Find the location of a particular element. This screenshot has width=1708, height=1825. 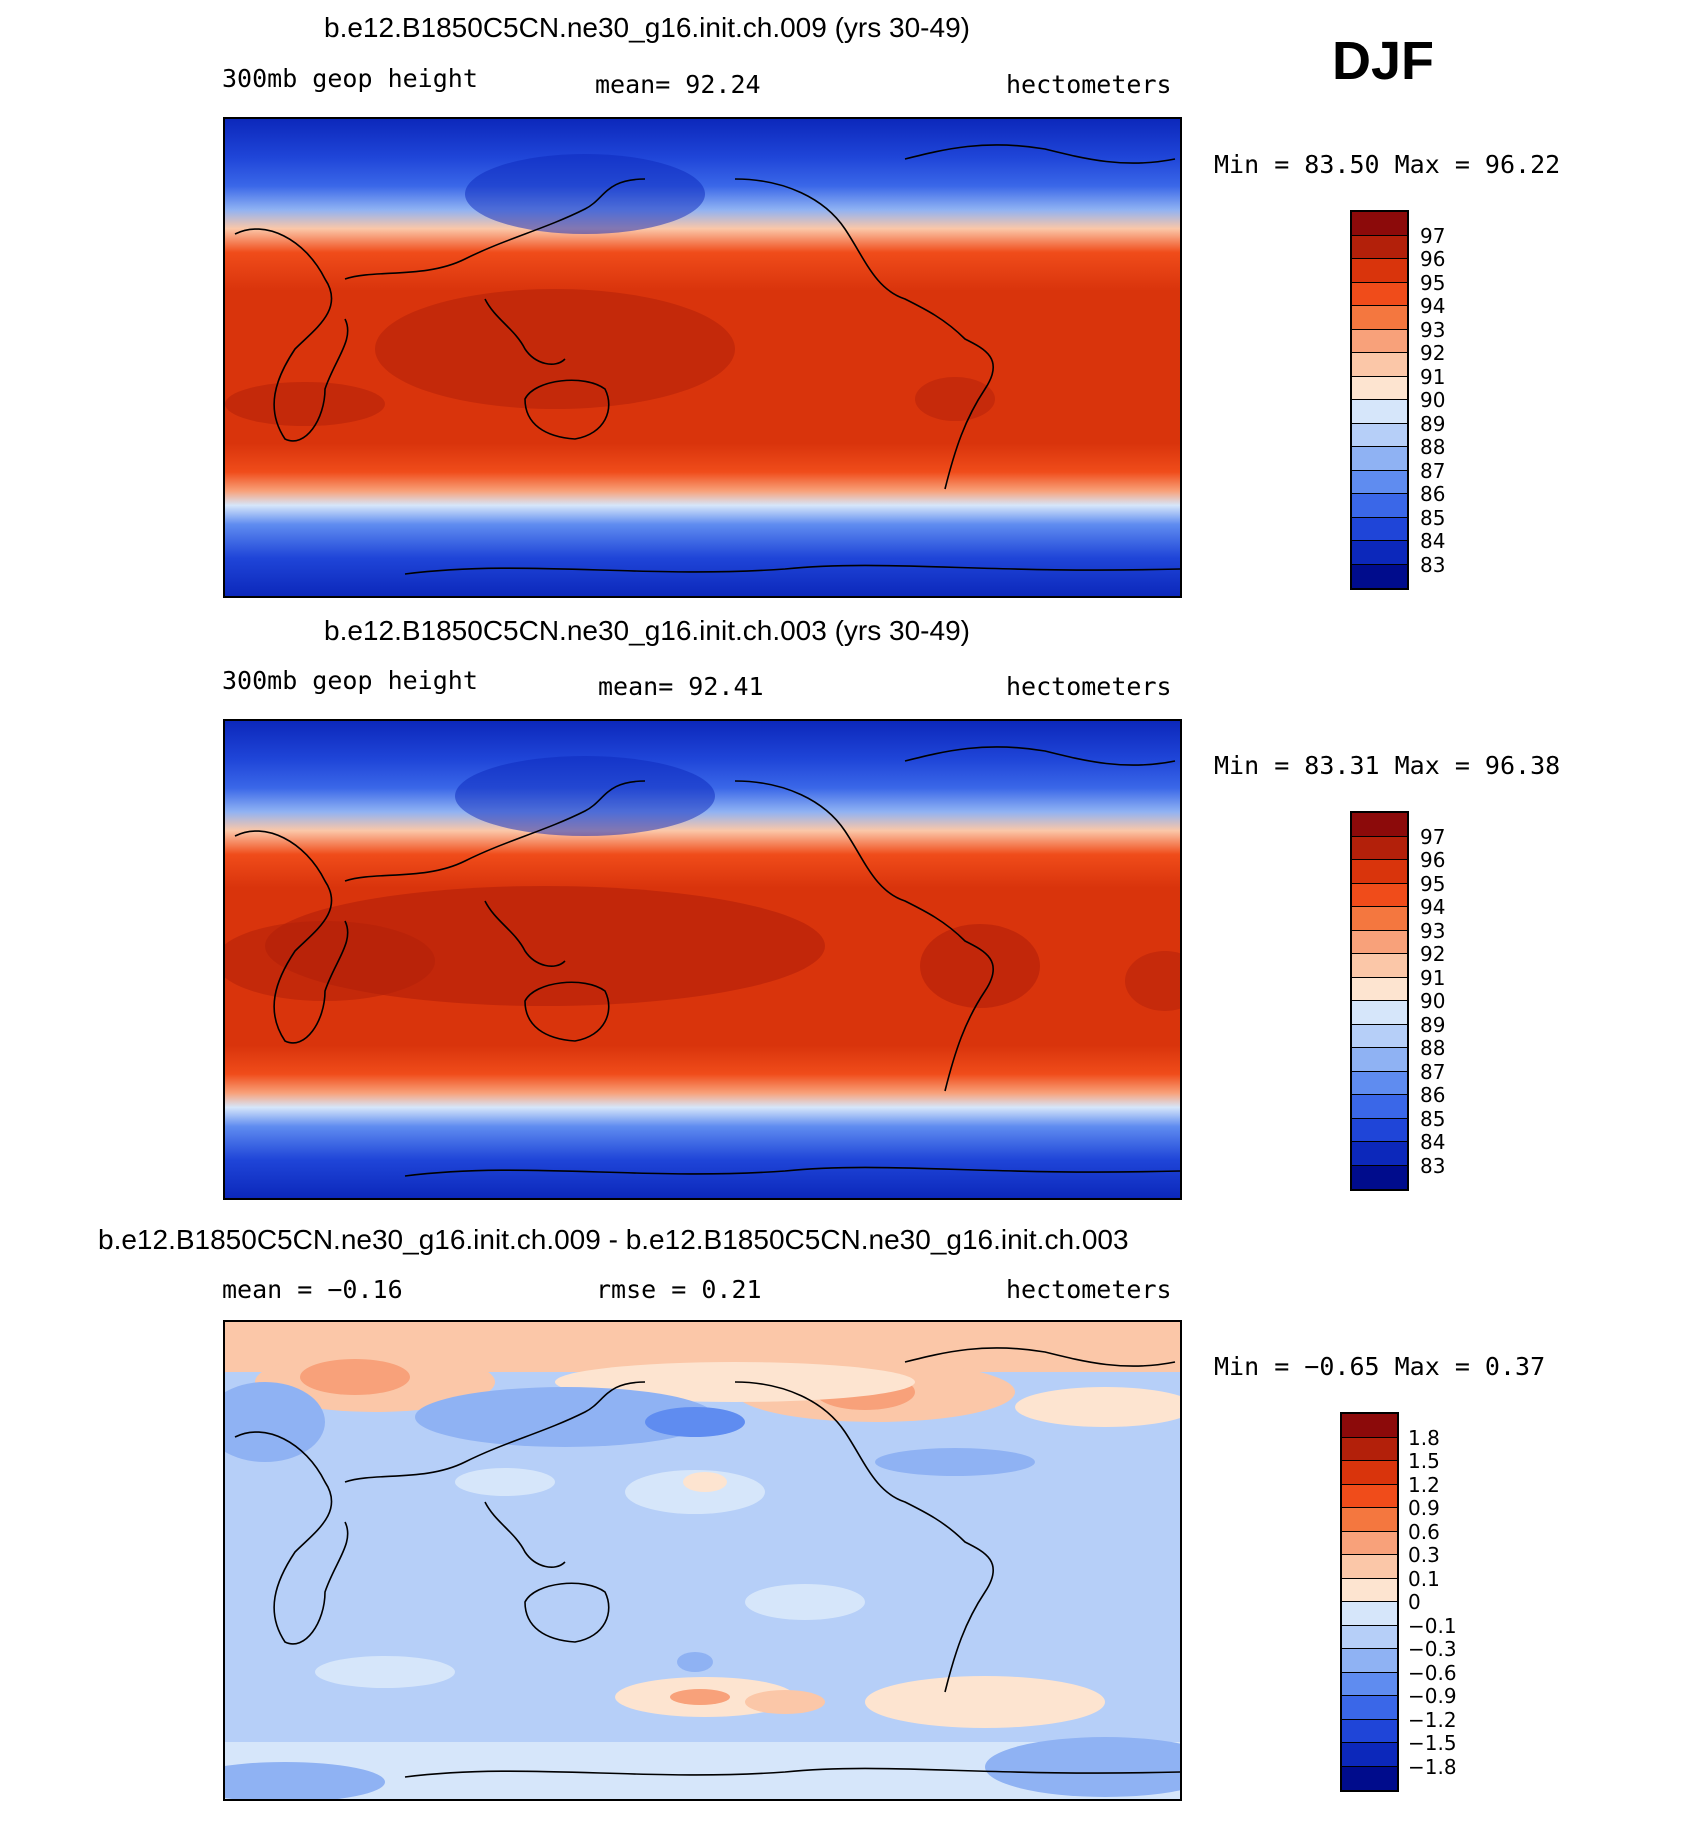

panel2-map-field is located at coordinates (702, 959).